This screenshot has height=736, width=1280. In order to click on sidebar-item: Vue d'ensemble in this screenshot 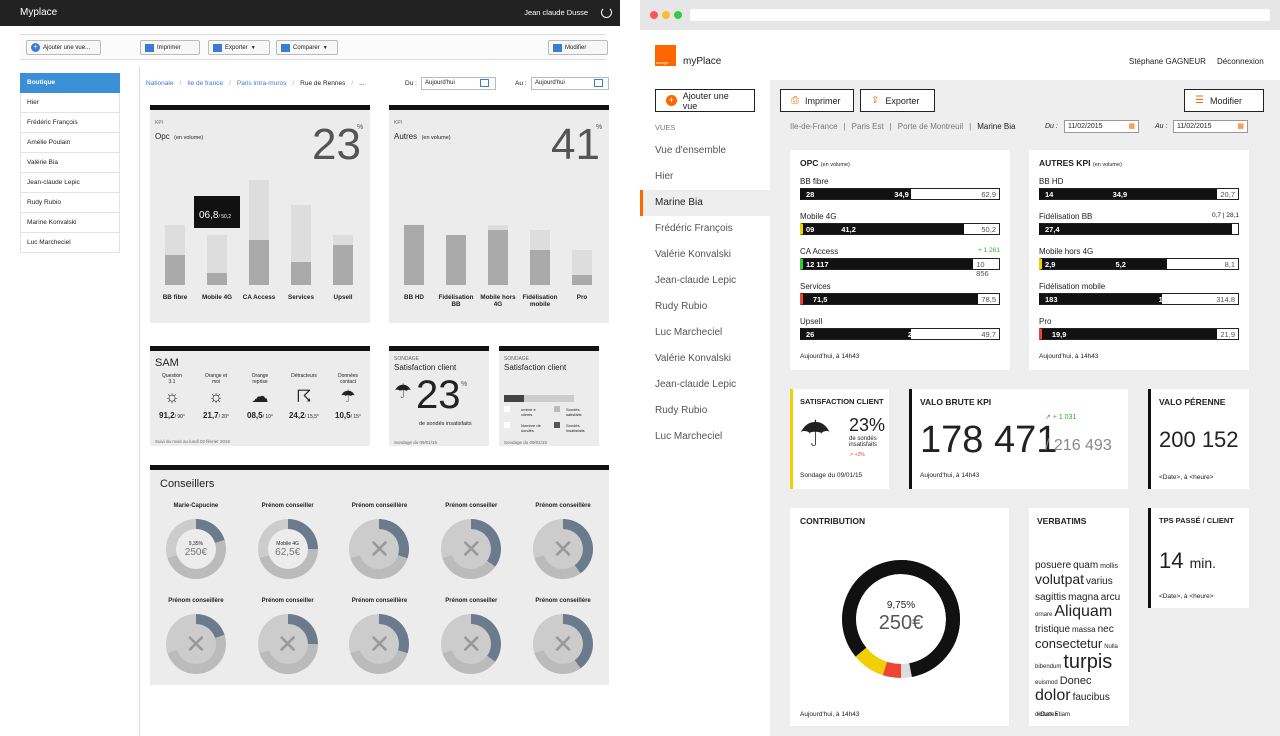, I will do `click(691, 150)`.